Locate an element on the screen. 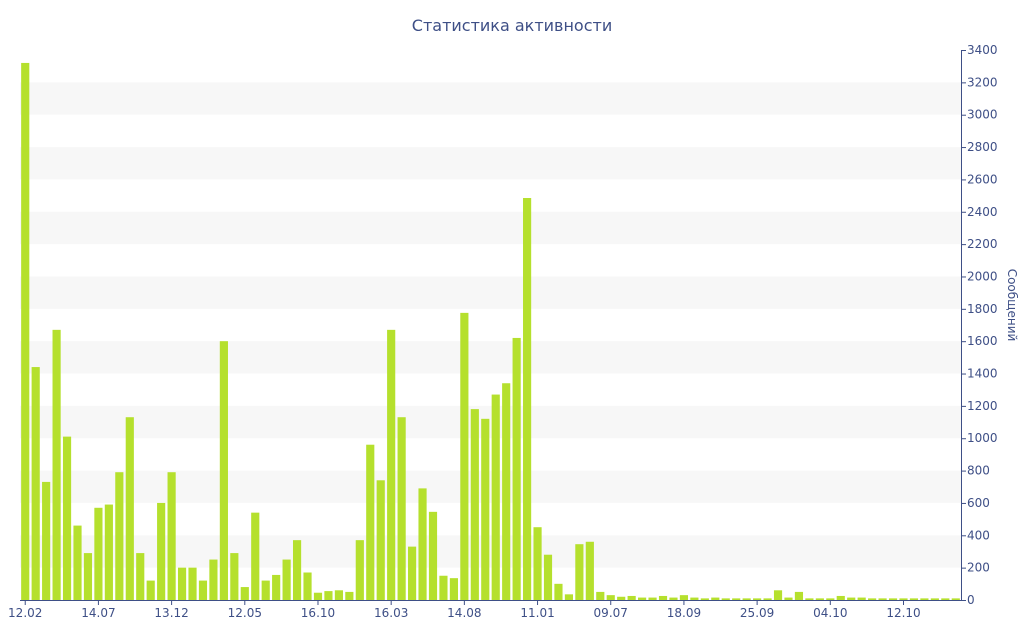  x-tick-label: 14.07 is located at coordinates (98, 613).